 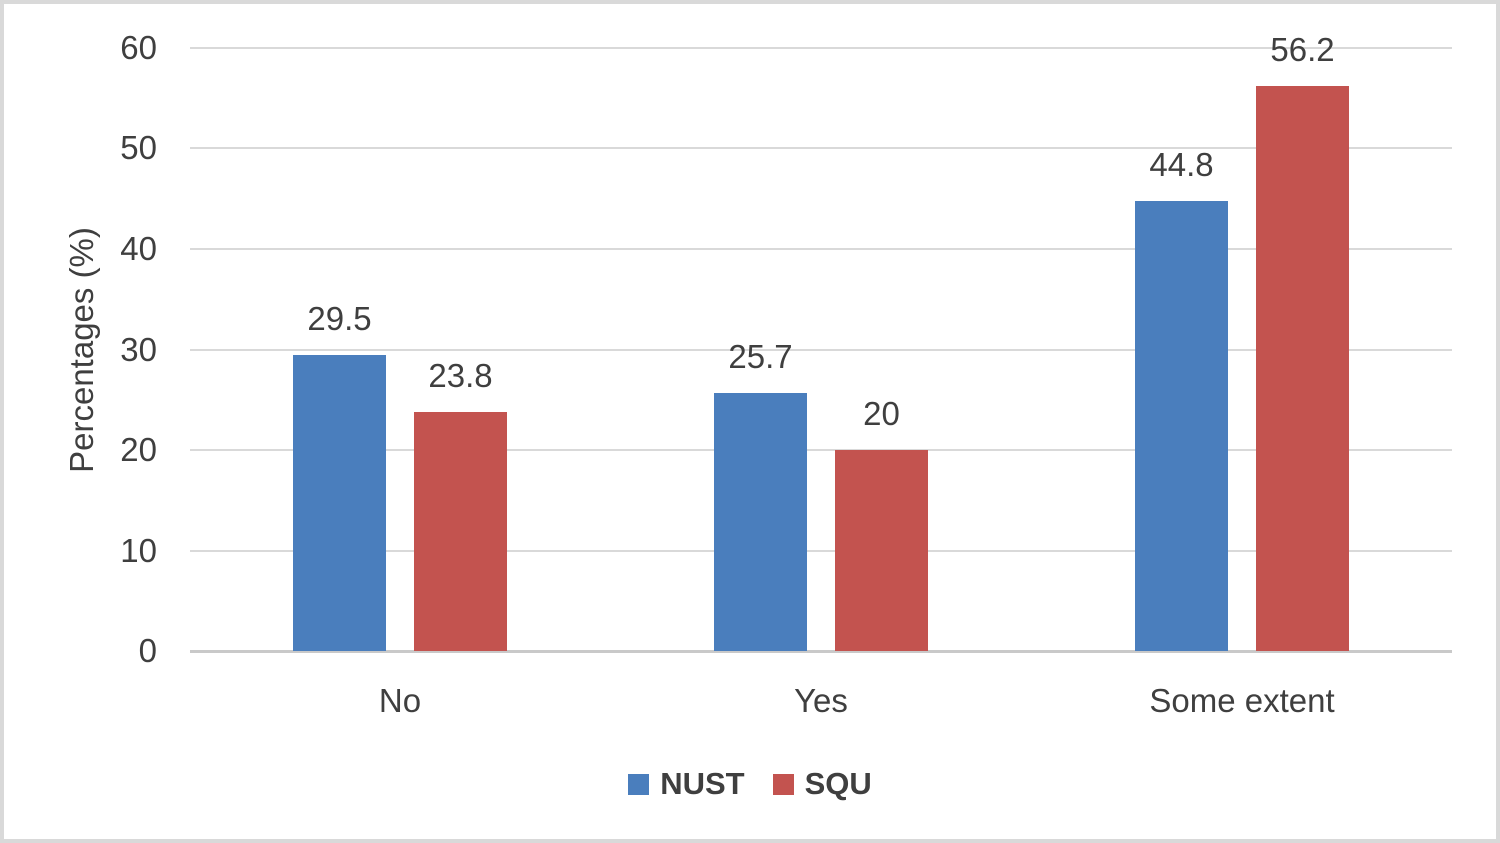 I want to click on y-tick-label: 30, so click(x=138, y=349).